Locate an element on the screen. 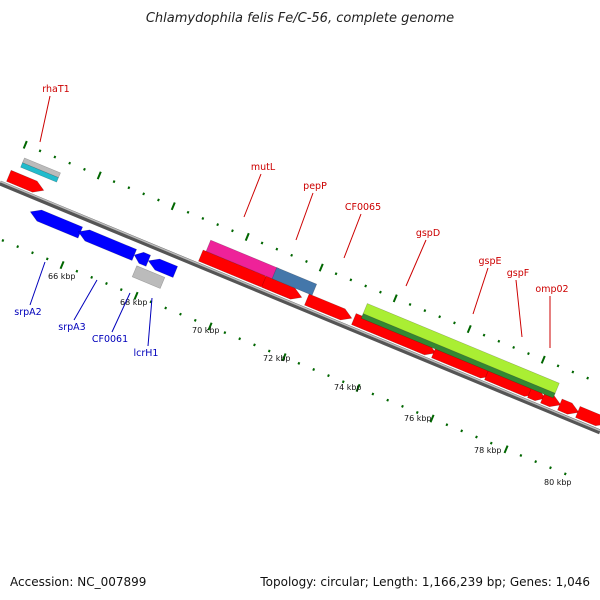 The image size is (600, 600). tick-label: 70 kbp is located at coordinates (206, 330).